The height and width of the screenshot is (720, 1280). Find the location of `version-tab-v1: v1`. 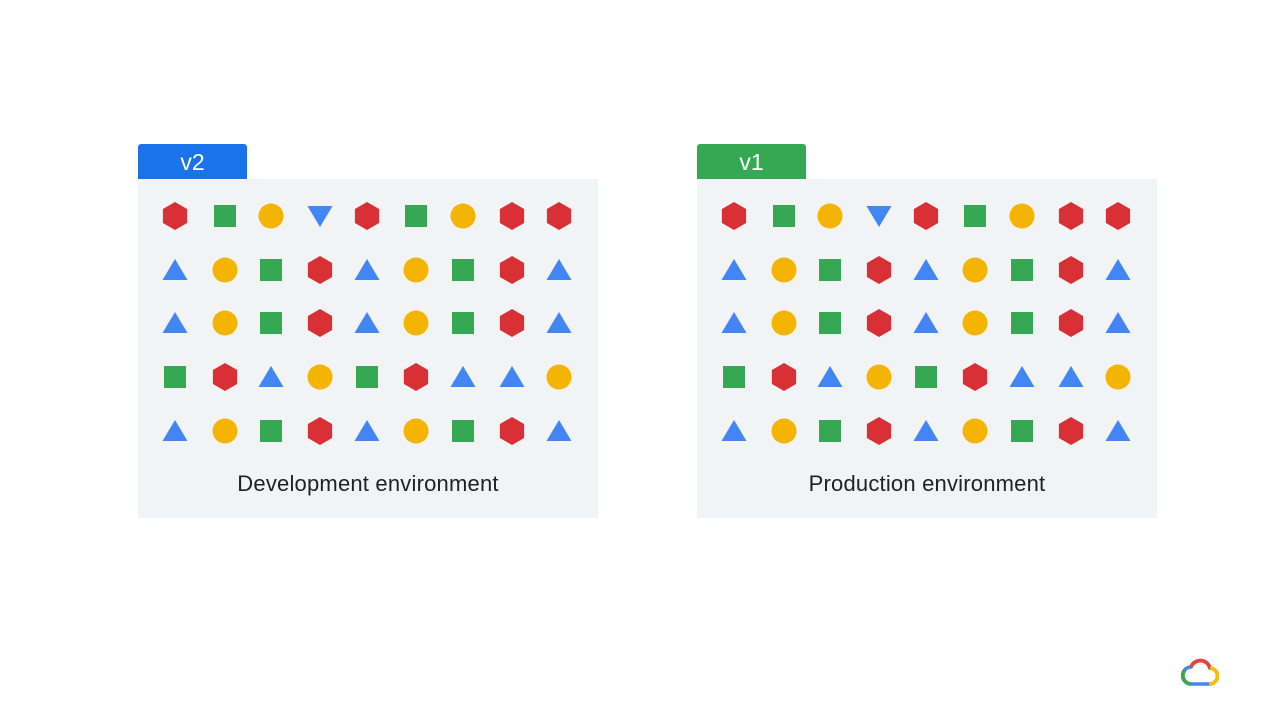

version-tab-v1: v1 is located at coordinates (751, 161).